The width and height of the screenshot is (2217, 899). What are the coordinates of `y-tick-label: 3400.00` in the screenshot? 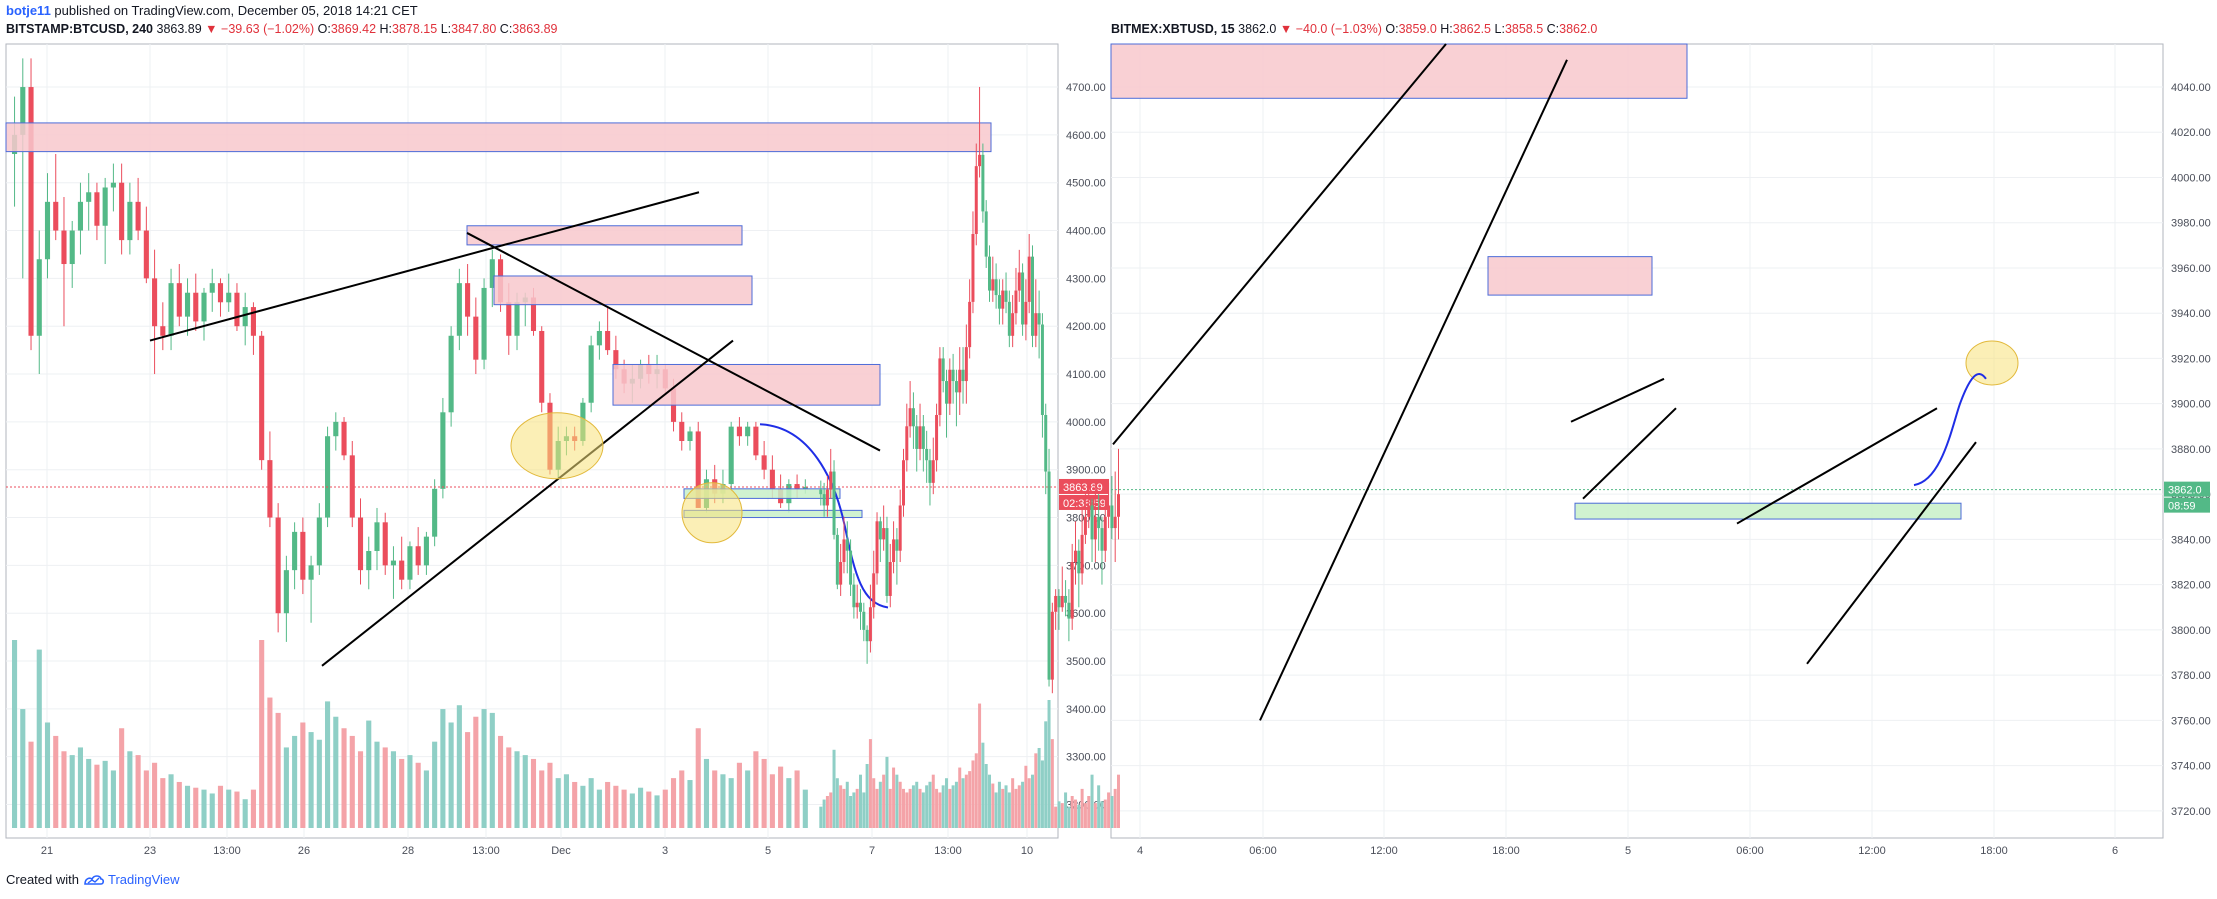 It's located at (1086, 710).